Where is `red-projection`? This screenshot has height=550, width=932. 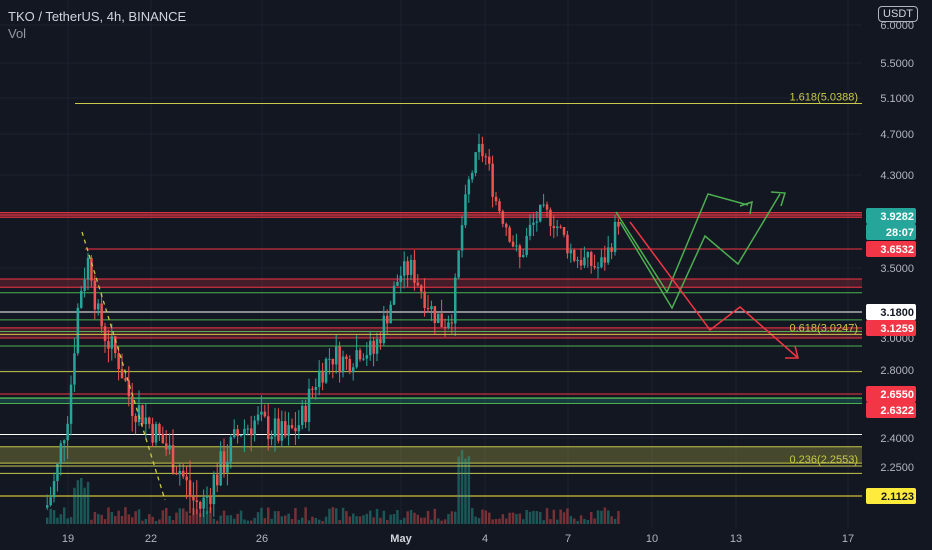 red-projection is located at coordinates (713, 289).